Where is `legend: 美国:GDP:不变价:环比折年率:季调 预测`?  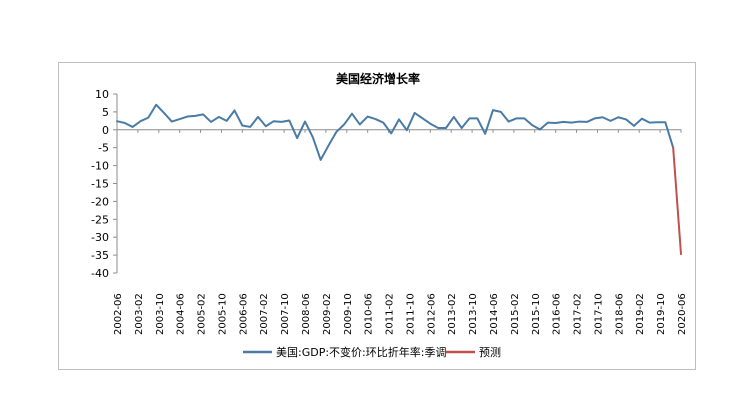 legend: 美国:GDP:不变价:环比折年率:季调 预测 is located at coordinates (372, 352).